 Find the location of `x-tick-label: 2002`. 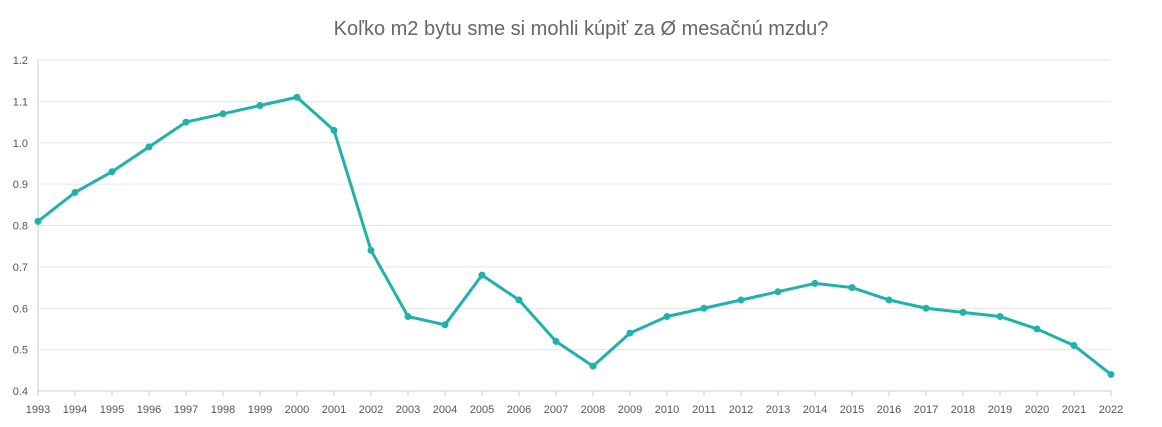

x-tick-label: 2002 is located at coordinates (371, 410).